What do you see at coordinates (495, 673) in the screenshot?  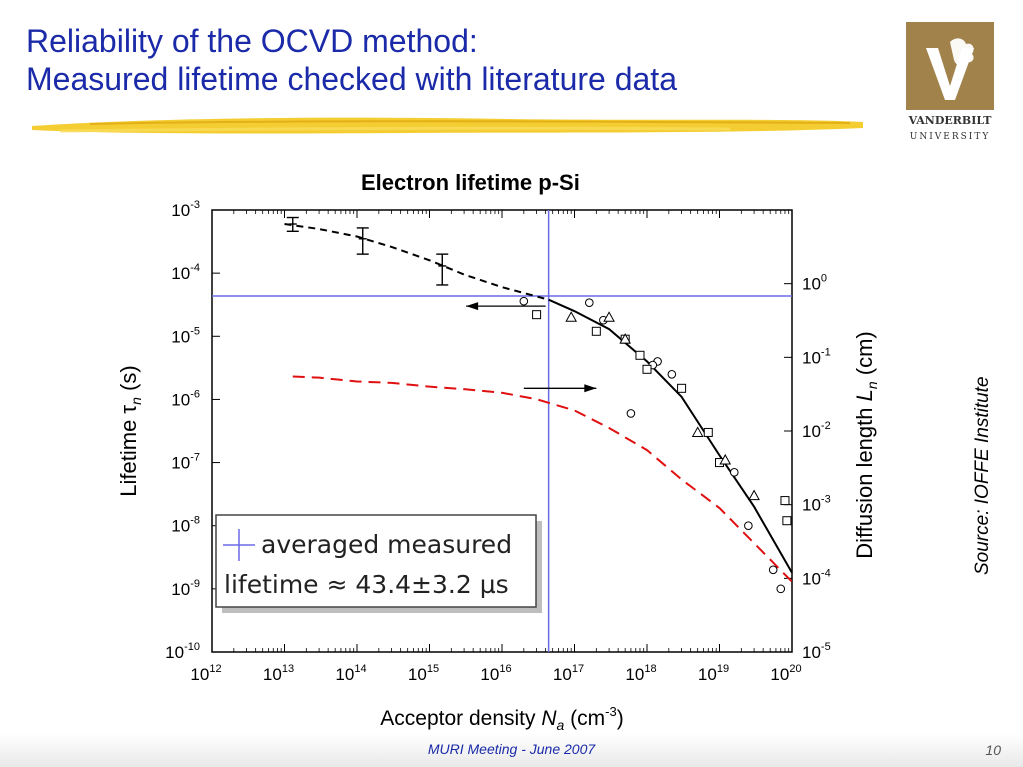 I see `x-tick-label: 1016` at bounding box center [495, 673].